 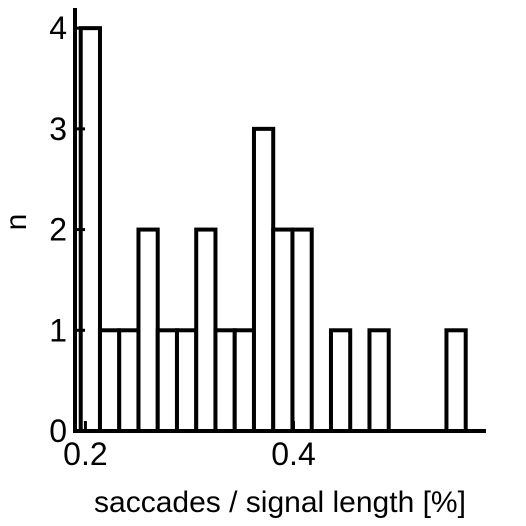 I want to click on y-axis-label: n, so click(x=16, y=222).